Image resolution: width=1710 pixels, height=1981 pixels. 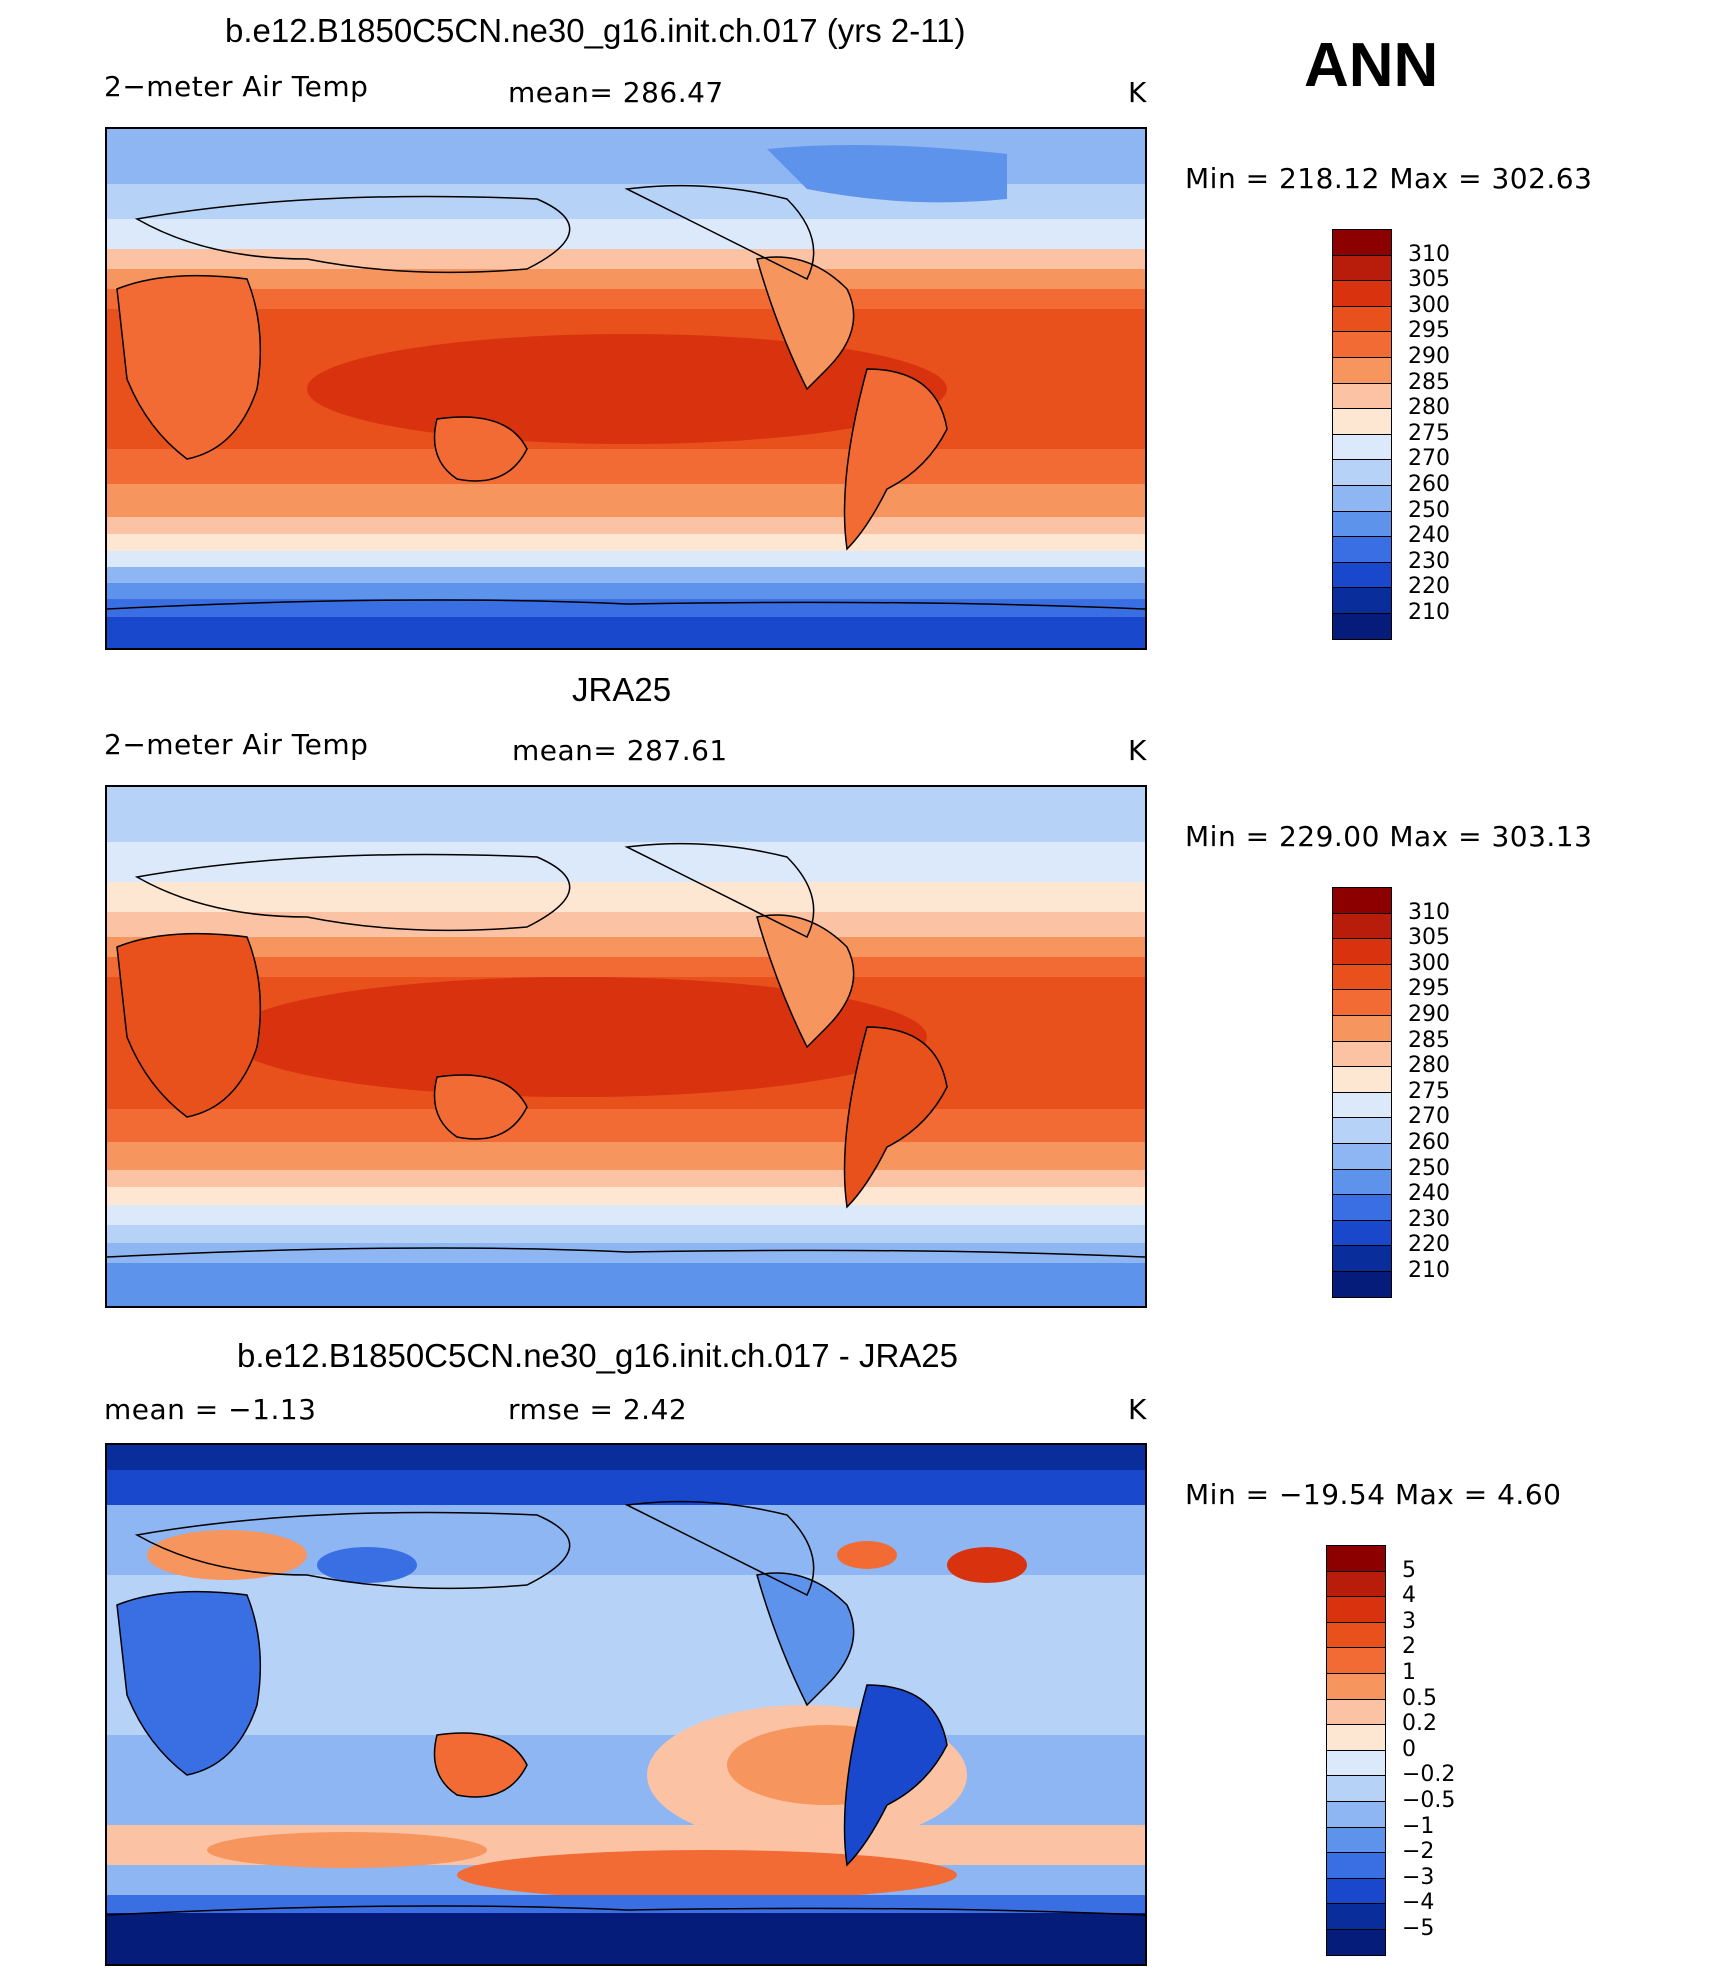 I want to click on colorbar-tick-label: −5, so click(x=1418, y=1928).